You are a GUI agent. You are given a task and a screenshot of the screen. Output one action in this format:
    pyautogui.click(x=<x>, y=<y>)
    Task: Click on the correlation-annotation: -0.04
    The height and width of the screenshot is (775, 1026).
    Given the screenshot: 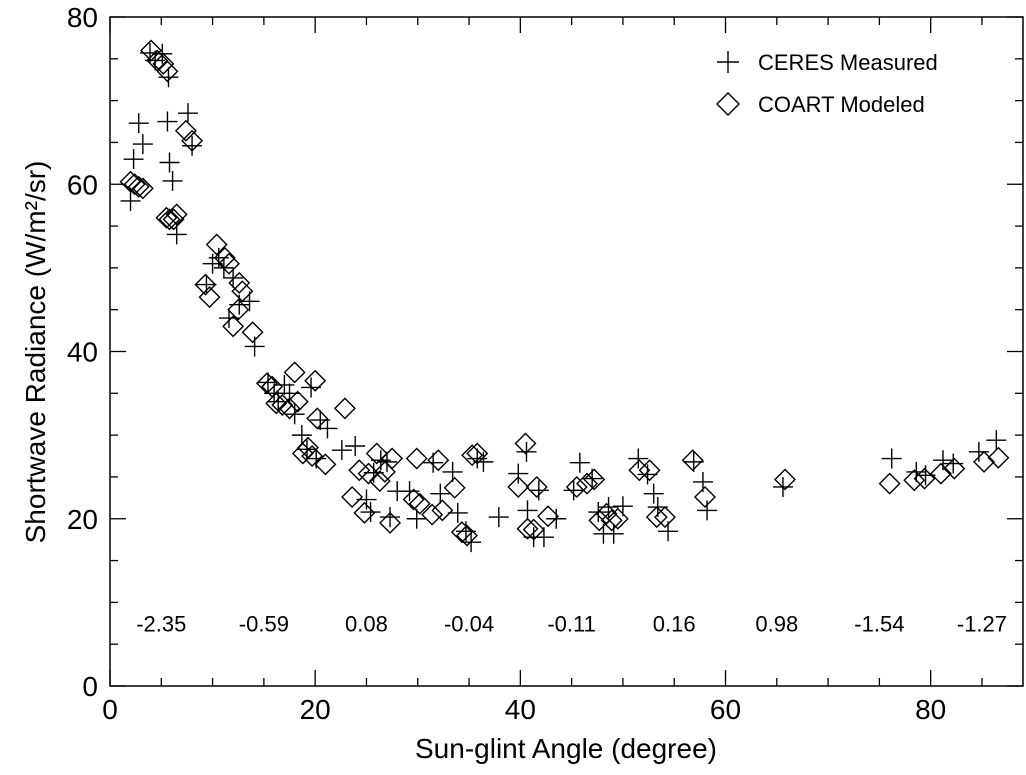 What is the action you would take?
    pyautogui.click(x=469, y=623)
    